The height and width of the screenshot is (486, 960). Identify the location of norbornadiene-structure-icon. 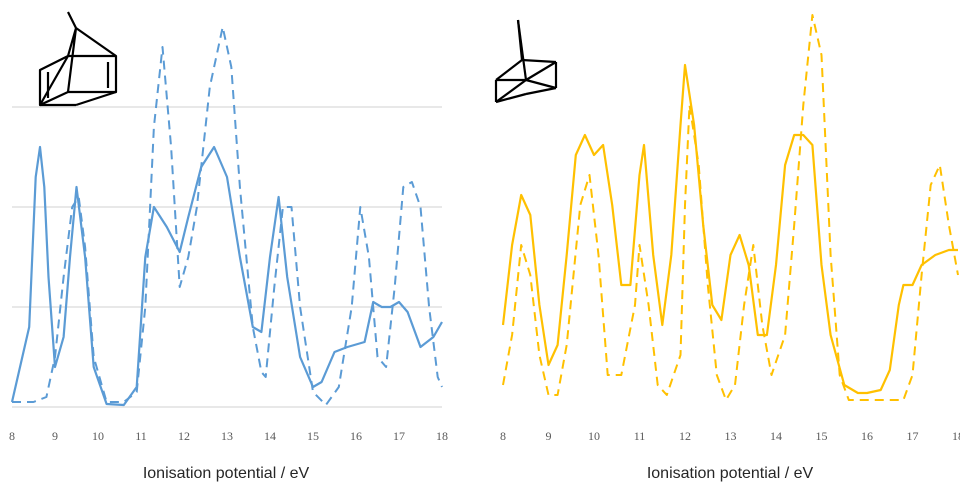
(78, 59).